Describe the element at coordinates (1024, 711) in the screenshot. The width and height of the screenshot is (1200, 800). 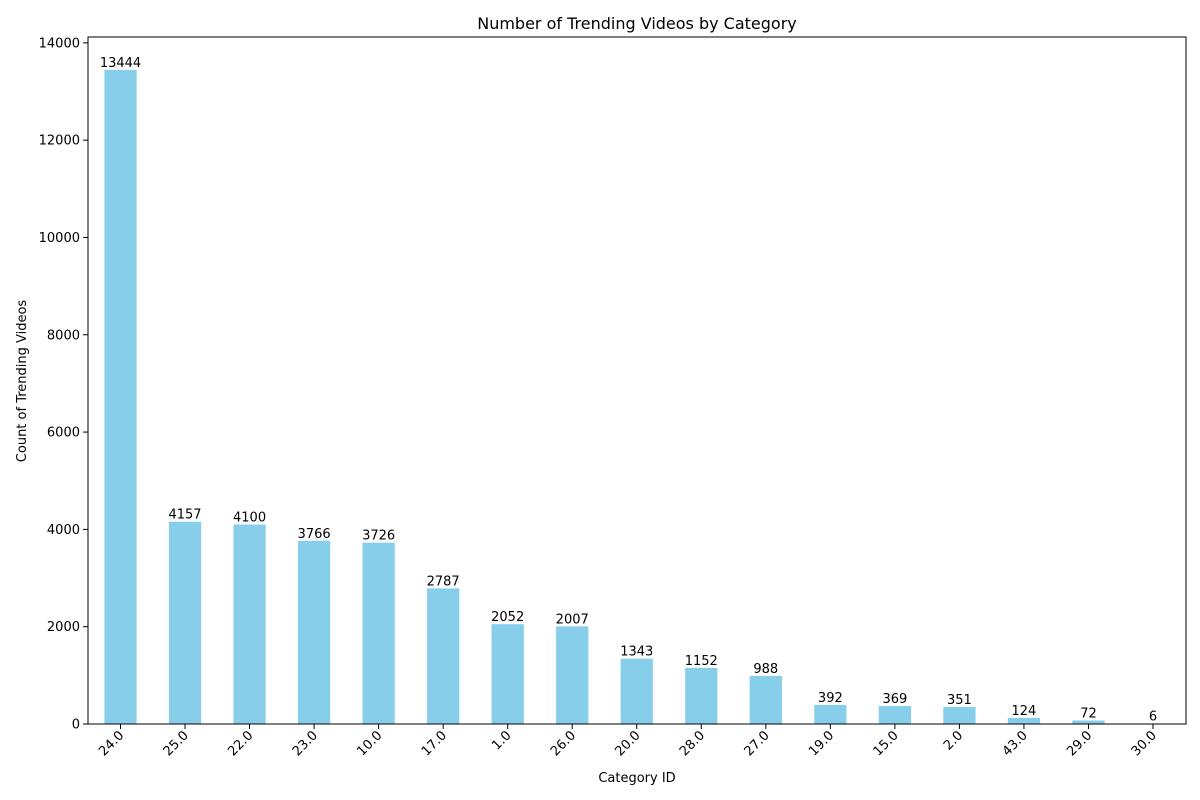
I see `data-label-43.0: 124` at that location.